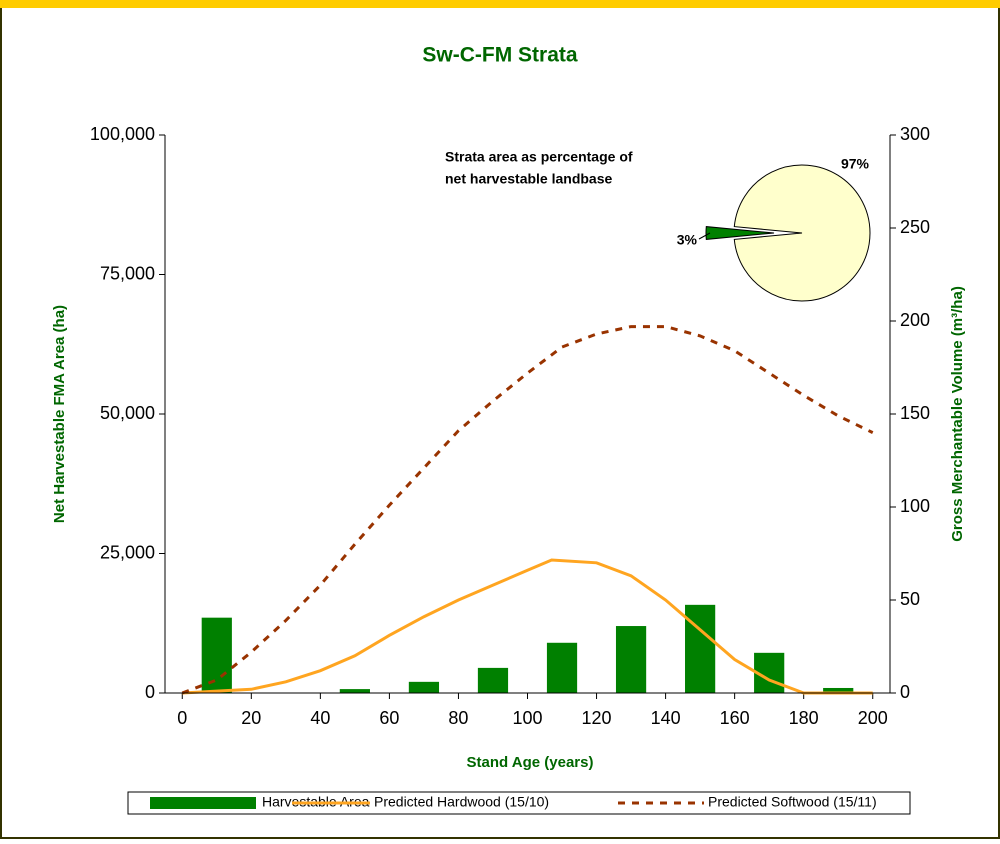 The height and width of the screenshot is (844, 1000). Describe the element at coordinates (539, 157) in the screenshot. I see `pie-title: Strata area as percentage of` at that location.